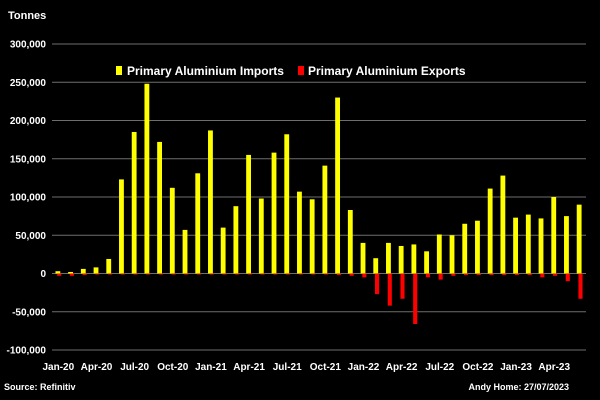 This screenshot has width=600, height=400. Describe the element at coordinates (28, 83) in the screenshot. I see `y-tick-label: 250,000` at that location.